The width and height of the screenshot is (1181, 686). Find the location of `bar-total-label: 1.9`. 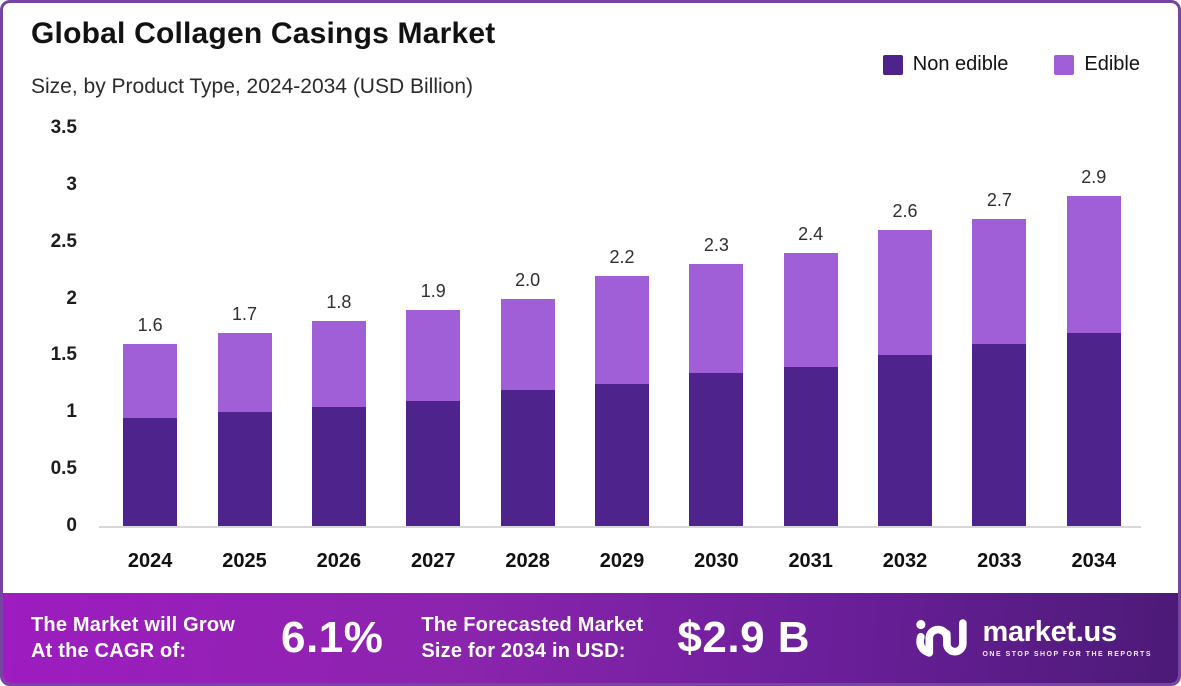

bar-total-label: 1.9 is located at coordinates (433, 290).